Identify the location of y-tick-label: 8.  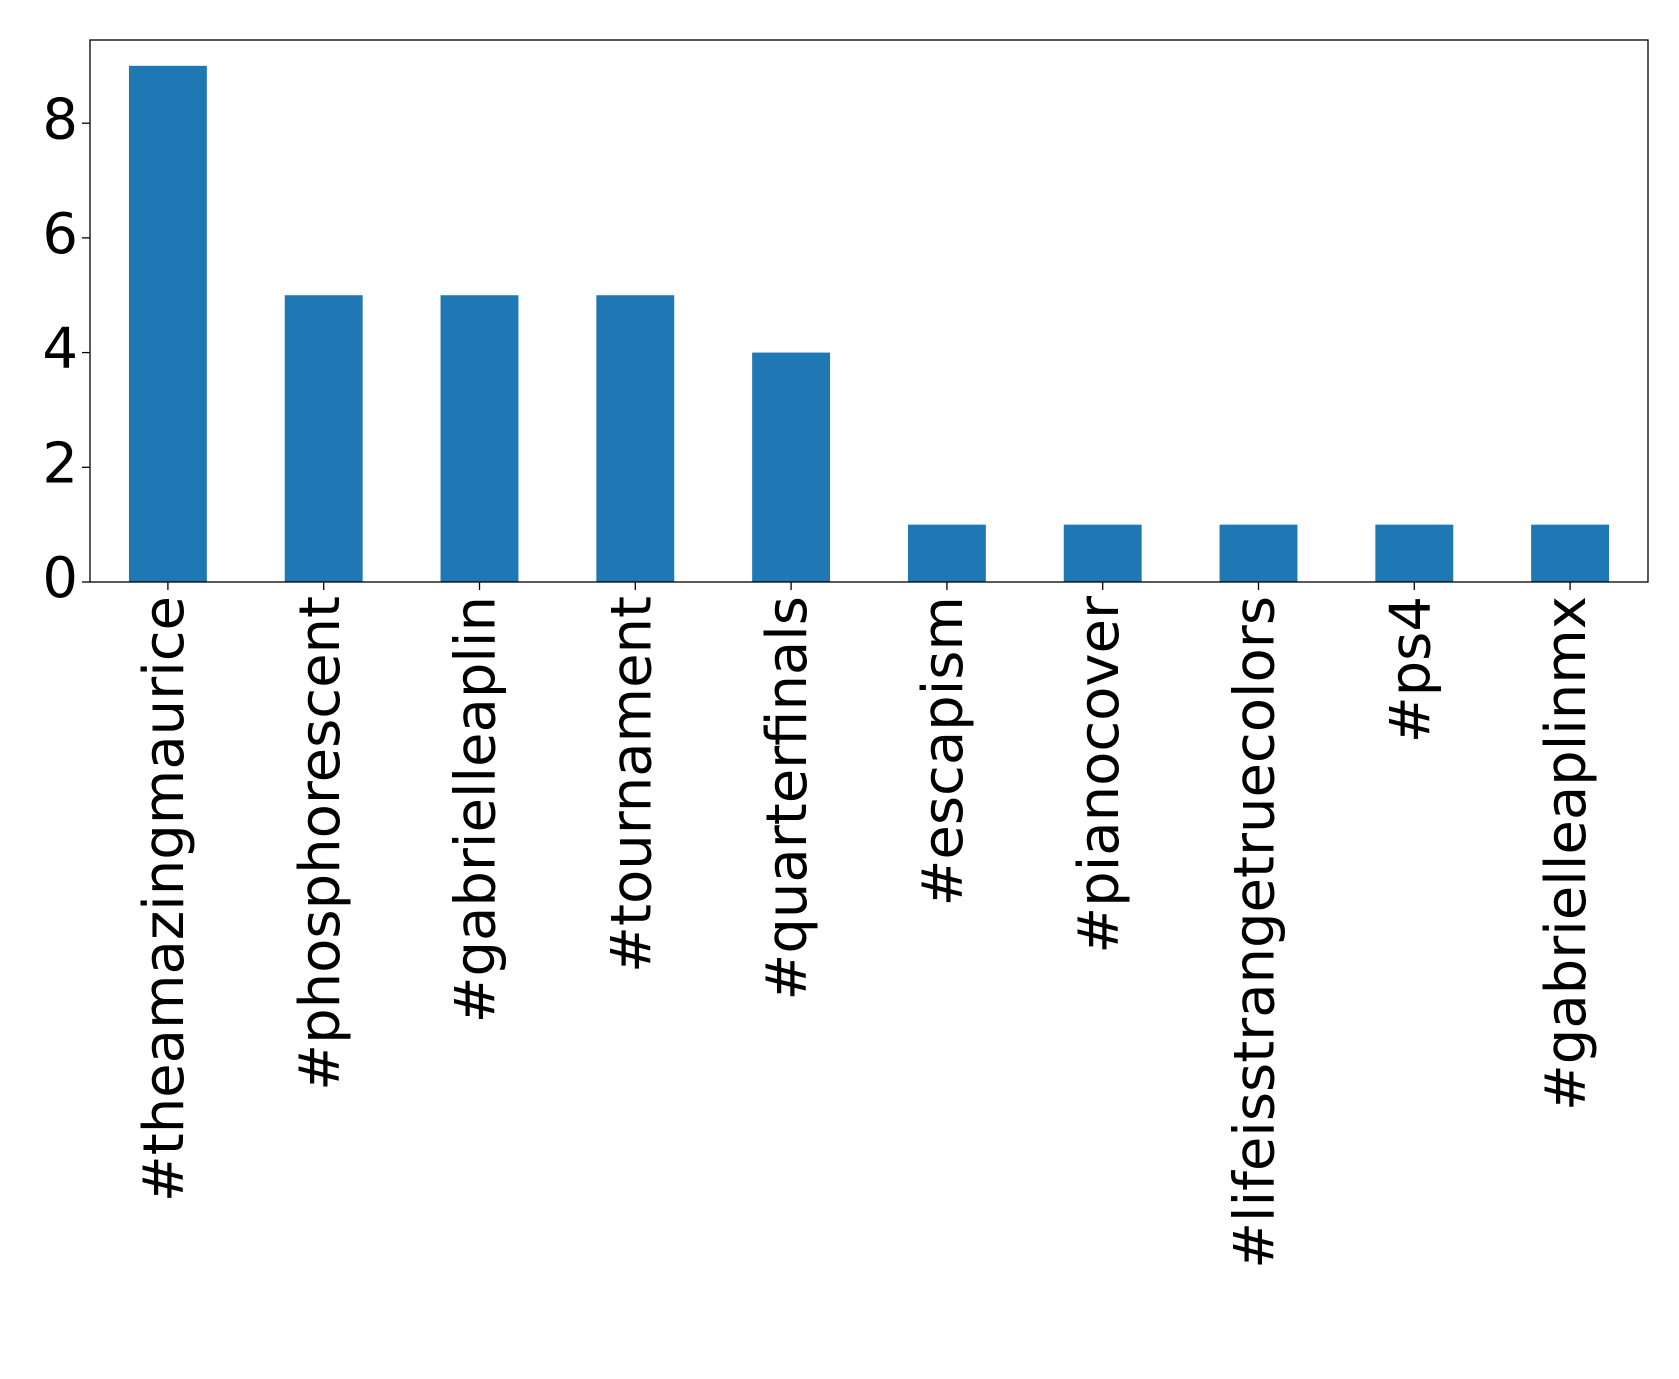
(60, 119).